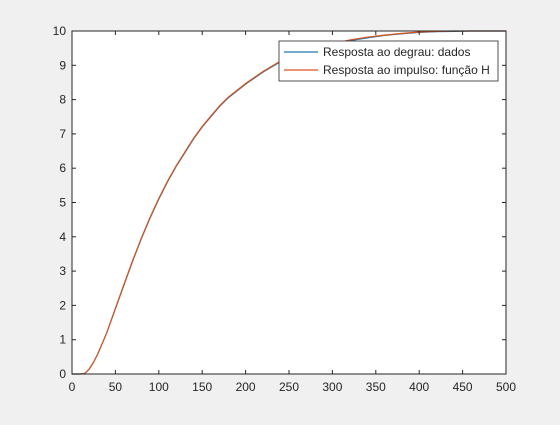 The width and height of the screenshot is (560, 425). What do you see at coordinates (62, 203) in the screenshot?
I see `y-tick-label: 5` at bounding box center [62, 203].